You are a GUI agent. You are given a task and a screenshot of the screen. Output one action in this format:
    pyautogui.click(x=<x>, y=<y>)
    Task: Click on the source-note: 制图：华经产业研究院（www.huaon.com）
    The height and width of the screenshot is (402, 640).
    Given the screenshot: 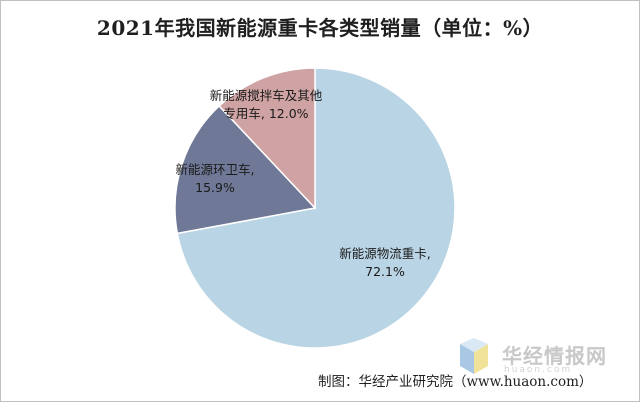 What is the action you would take?
    pyautogui.click(x=455, y=382)
    